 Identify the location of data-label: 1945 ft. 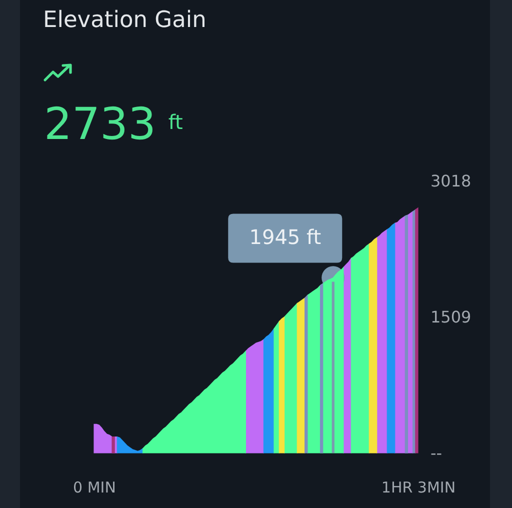
(285, 237).